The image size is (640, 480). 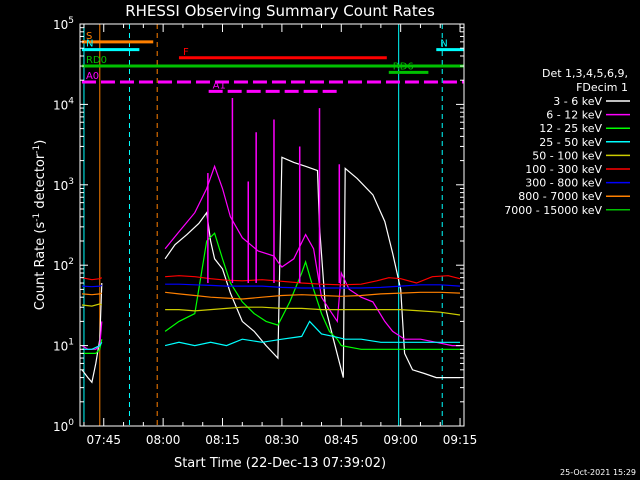 I want to click on x-axis-label: Start Time (22-Dec-13 07:39:02), so click(x=280, y=463).